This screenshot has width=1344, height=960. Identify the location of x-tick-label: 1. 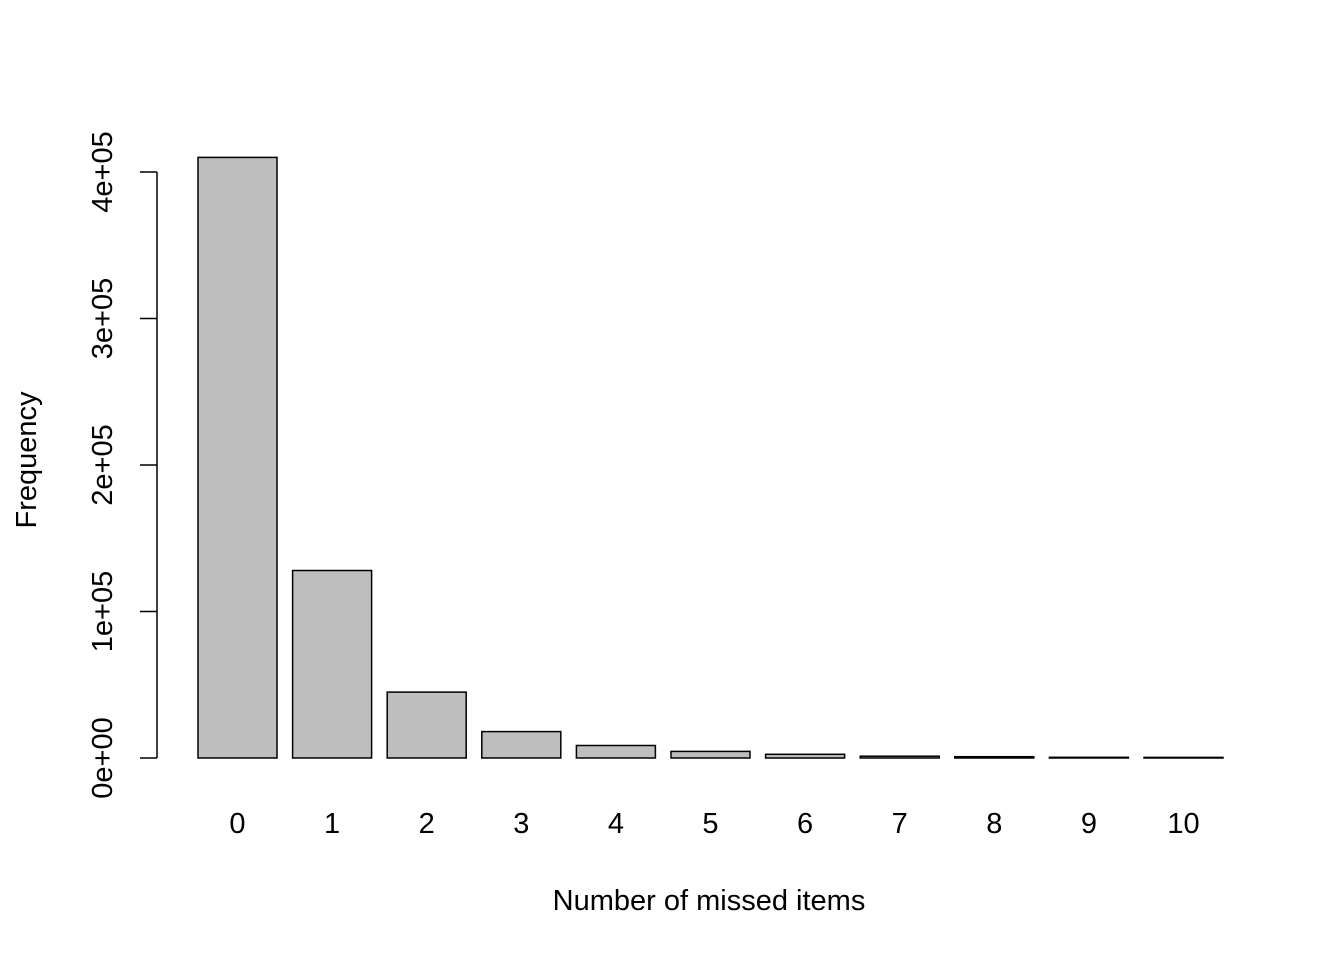
(332, 824).